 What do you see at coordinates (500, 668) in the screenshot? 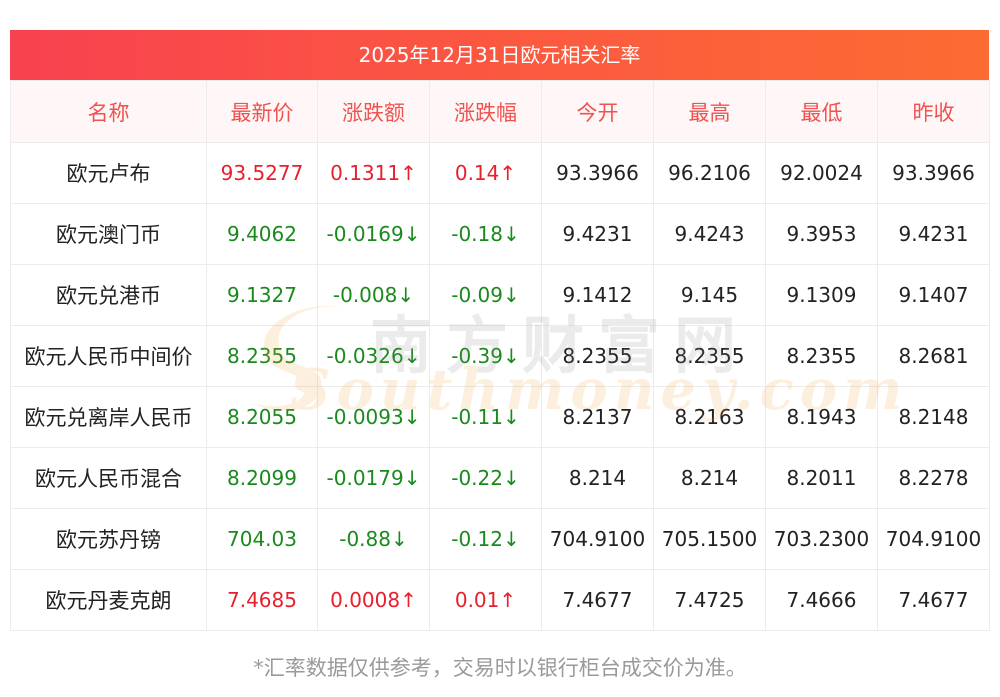
I see `disclaimer-footnote: *汇率数据仅供参考，交易时以银行柜台成交价为准。` at bounding box center [500, 668].